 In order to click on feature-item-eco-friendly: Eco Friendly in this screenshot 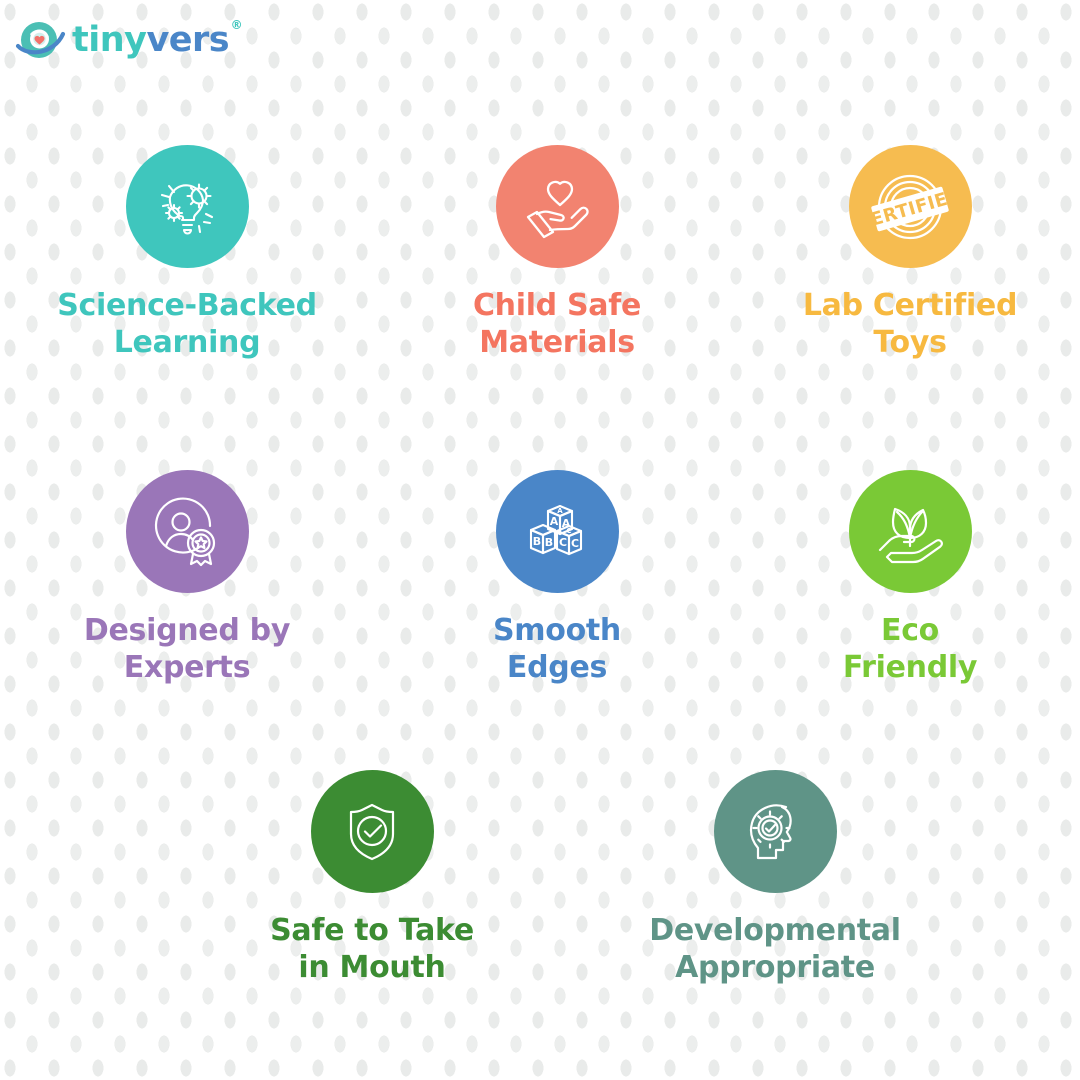, I will do `click(910, 578)`.